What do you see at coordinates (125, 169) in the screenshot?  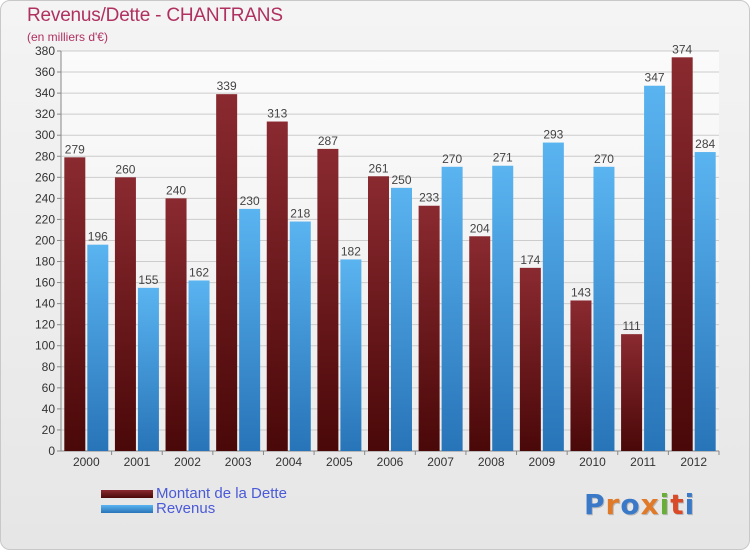 I see `data-label-dette: 260` at bounding box center [125, 169].